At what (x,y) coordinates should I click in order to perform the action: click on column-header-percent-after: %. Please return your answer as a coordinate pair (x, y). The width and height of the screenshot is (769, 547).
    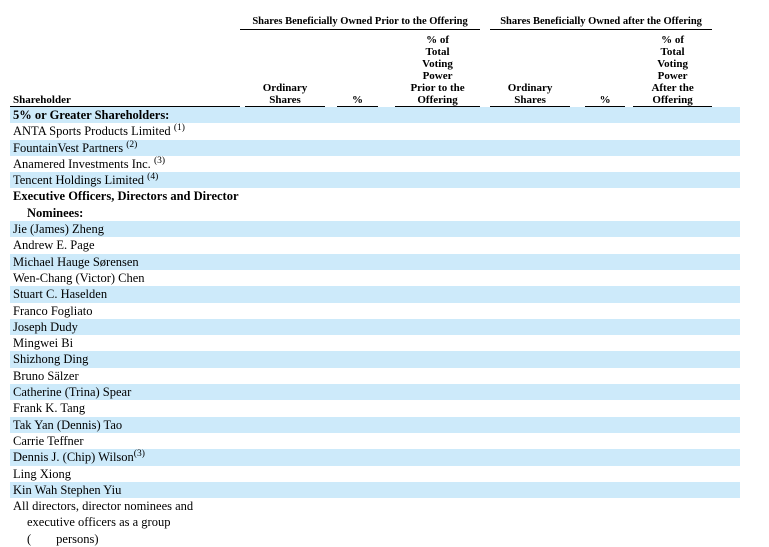
    Looking at the image, I should click on (605, 68).